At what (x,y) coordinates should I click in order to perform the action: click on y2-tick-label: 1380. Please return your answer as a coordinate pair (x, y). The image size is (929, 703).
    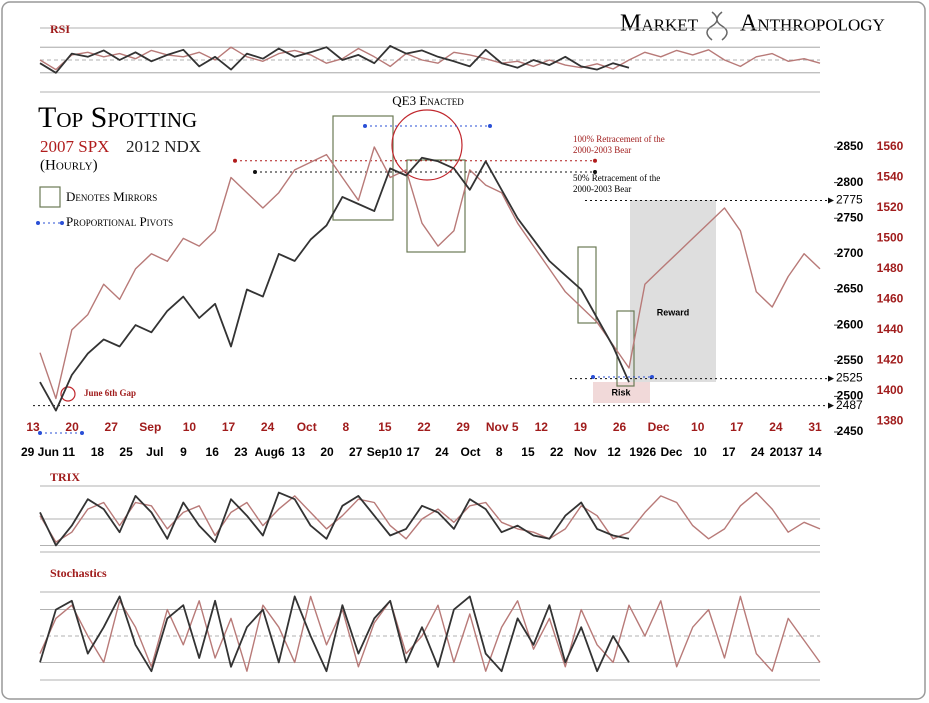
    Looking at the image, I should click on (890, 421).